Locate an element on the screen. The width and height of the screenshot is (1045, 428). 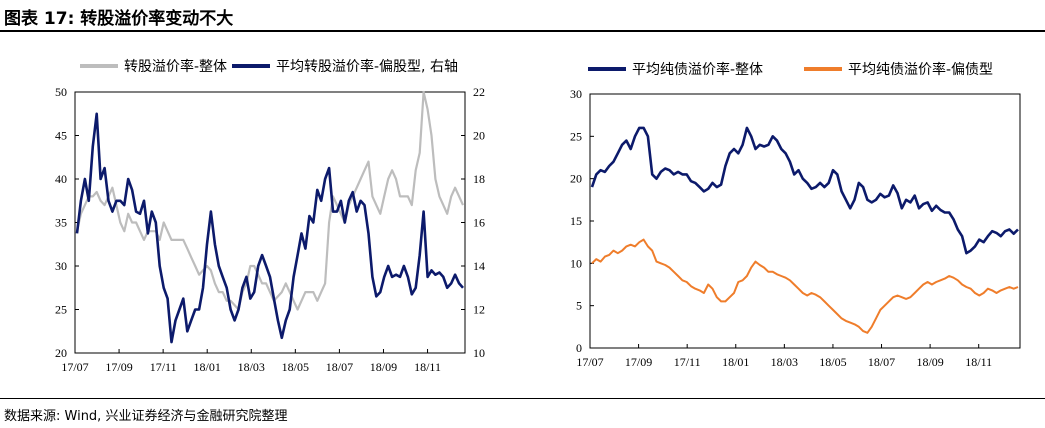
y-tick-label: 45 is located at coordinates (61, 136).